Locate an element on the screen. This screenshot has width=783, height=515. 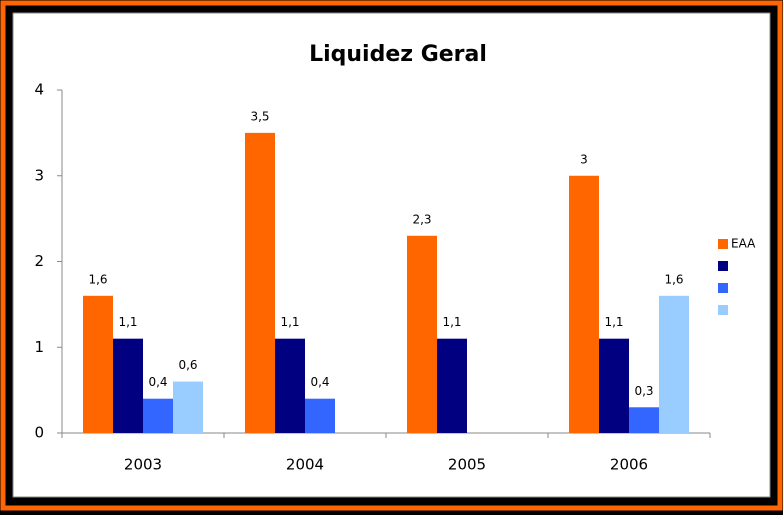
x-tick-label: 2005 is located at coordinates (467, 465).